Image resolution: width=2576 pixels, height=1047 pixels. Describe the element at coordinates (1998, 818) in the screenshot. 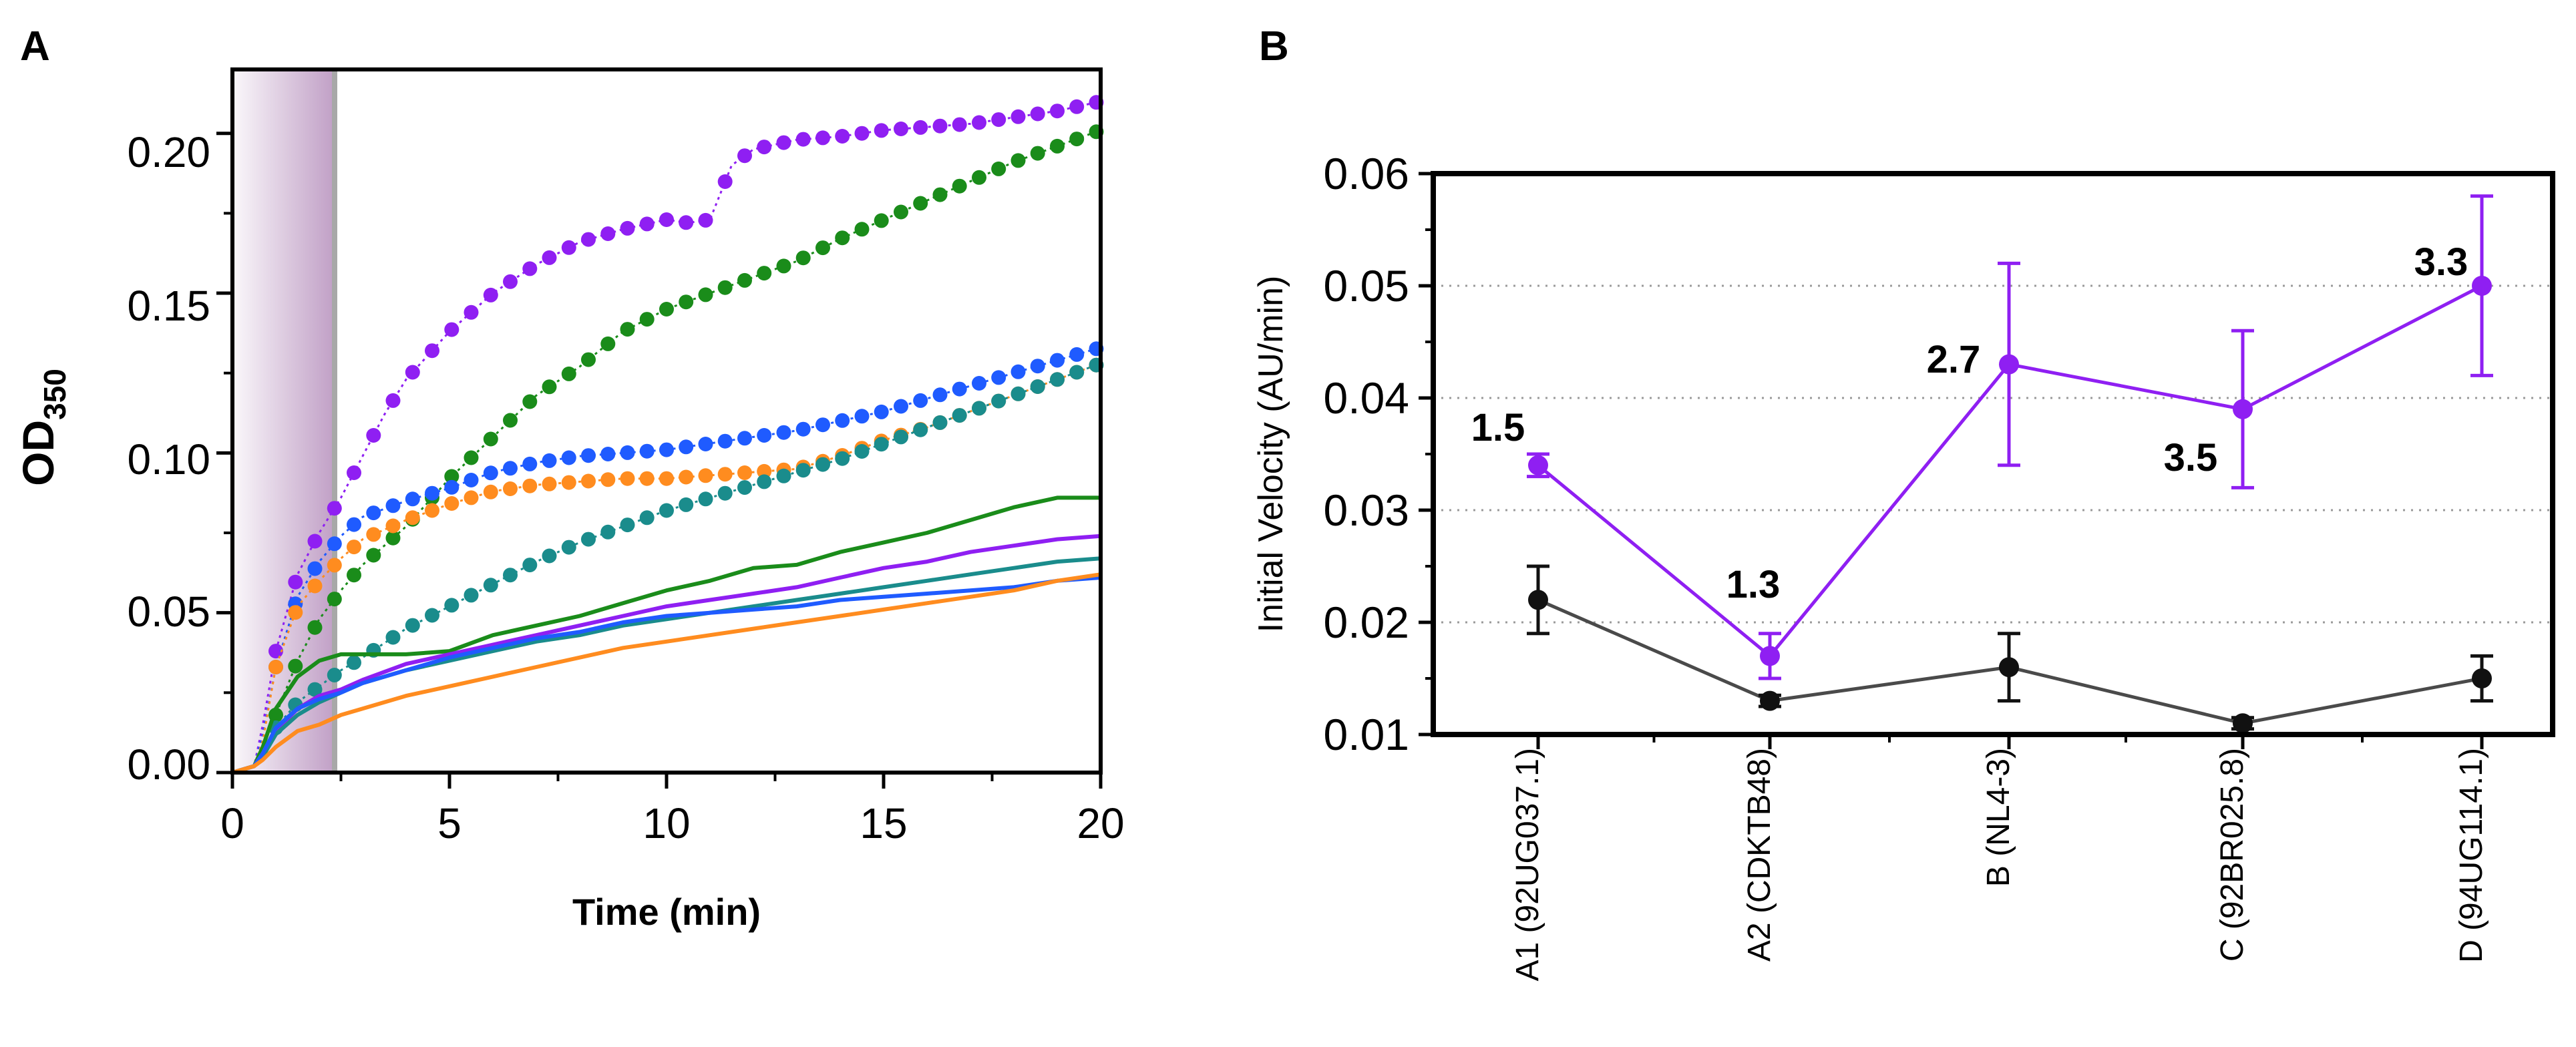

I see `panel-b-category-label: B (NL4-3)` at that location.